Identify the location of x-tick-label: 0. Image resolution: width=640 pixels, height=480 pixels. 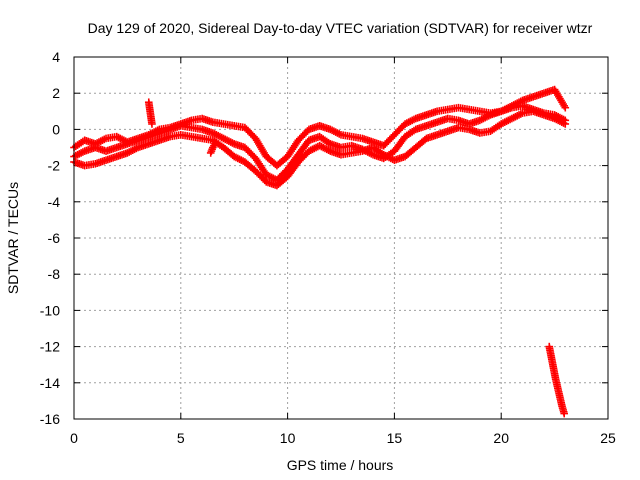
(74, 438).